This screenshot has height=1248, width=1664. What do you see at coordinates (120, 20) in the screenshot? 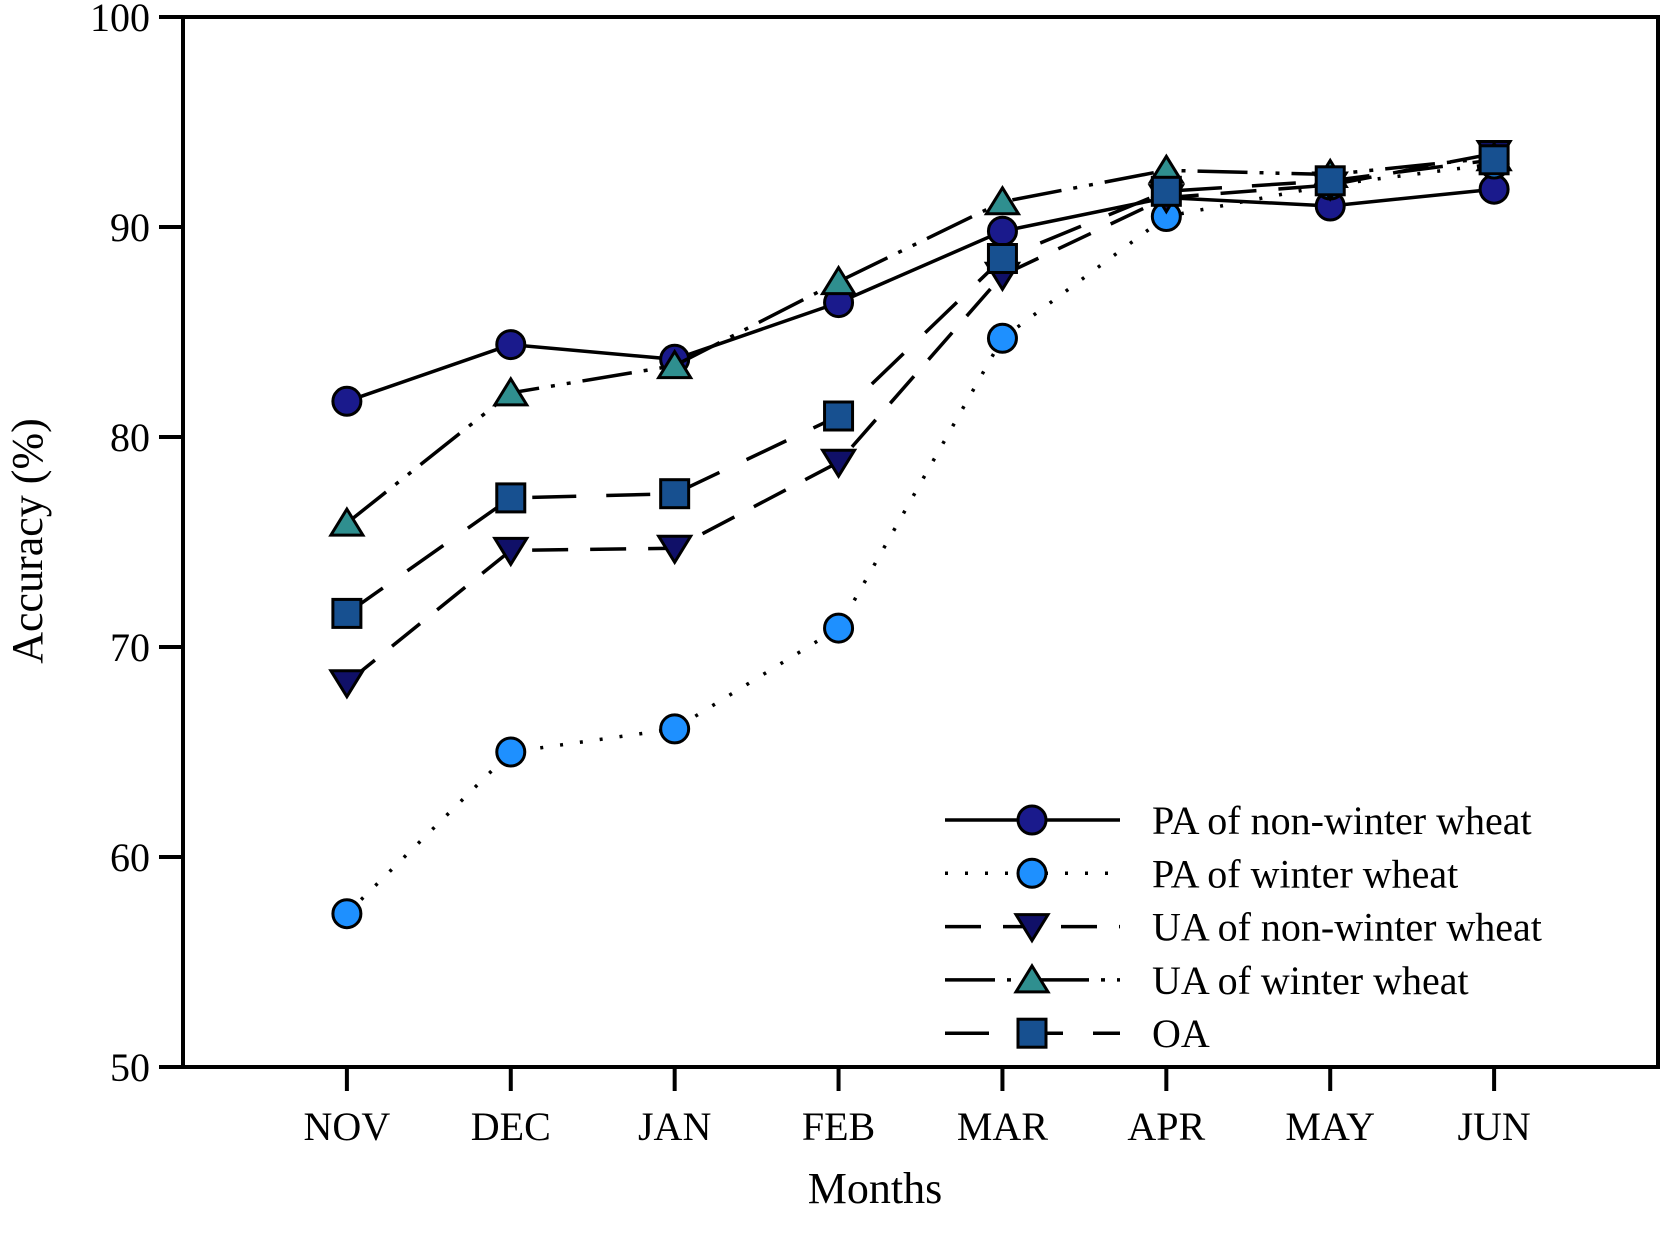
I see `y-axis-tick-label: 100` at bounding box center [120, 20].